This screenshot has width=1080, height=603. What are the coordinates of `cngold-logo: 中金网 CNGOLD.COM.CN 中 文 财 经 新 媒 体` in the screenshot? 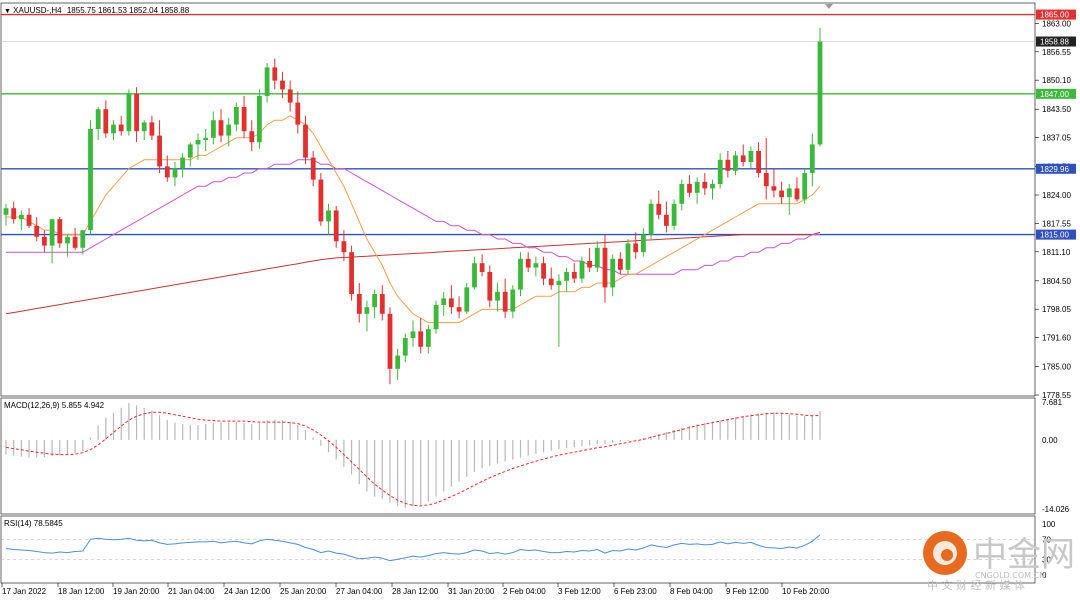 It's located at (999, 561).